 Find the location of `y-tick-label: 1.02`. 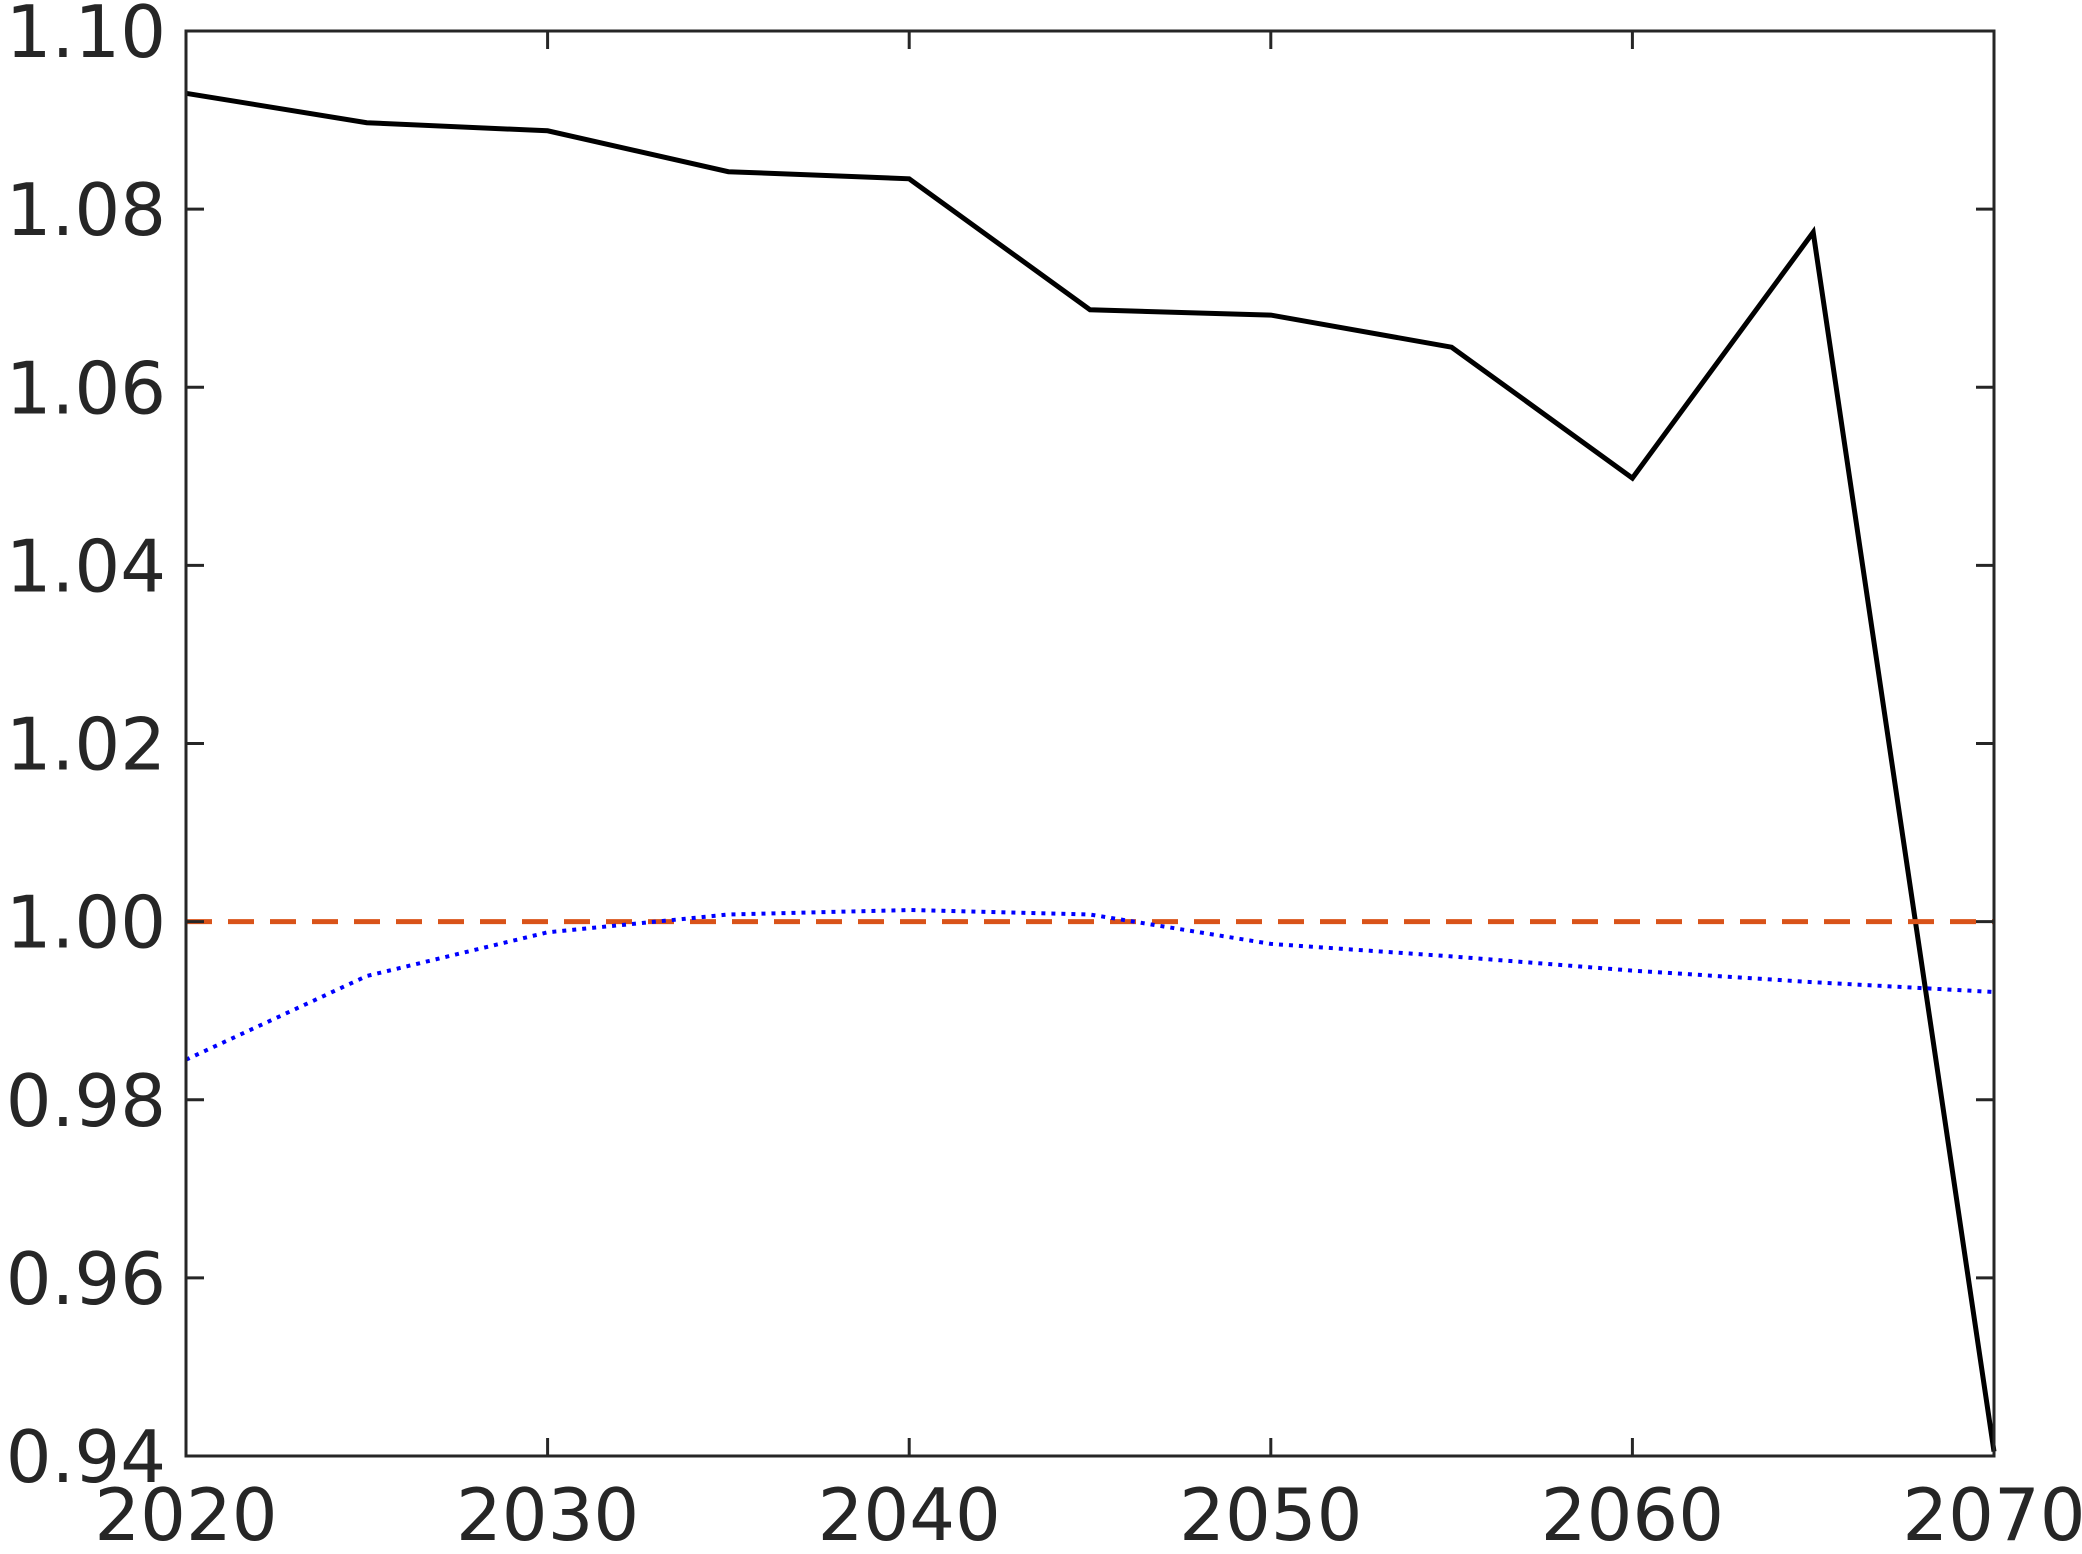

y-tick-label: 1.02 is located at coordinates (86, 745).